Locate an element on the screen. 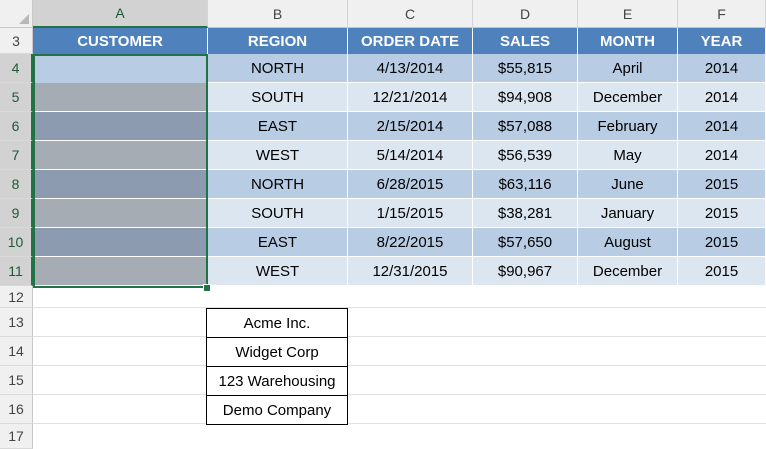 This screenshot has height=449, width=766. order-date-cell: 6/28/2015 is located at coordinates (410, 184).